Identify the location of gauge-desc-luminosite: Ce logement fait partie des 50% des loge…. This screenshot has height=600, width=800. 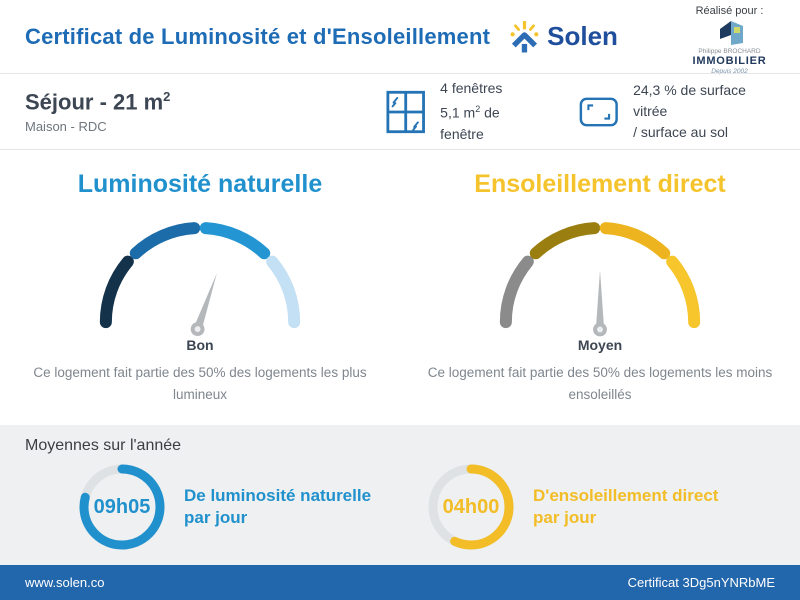
(200, 383).